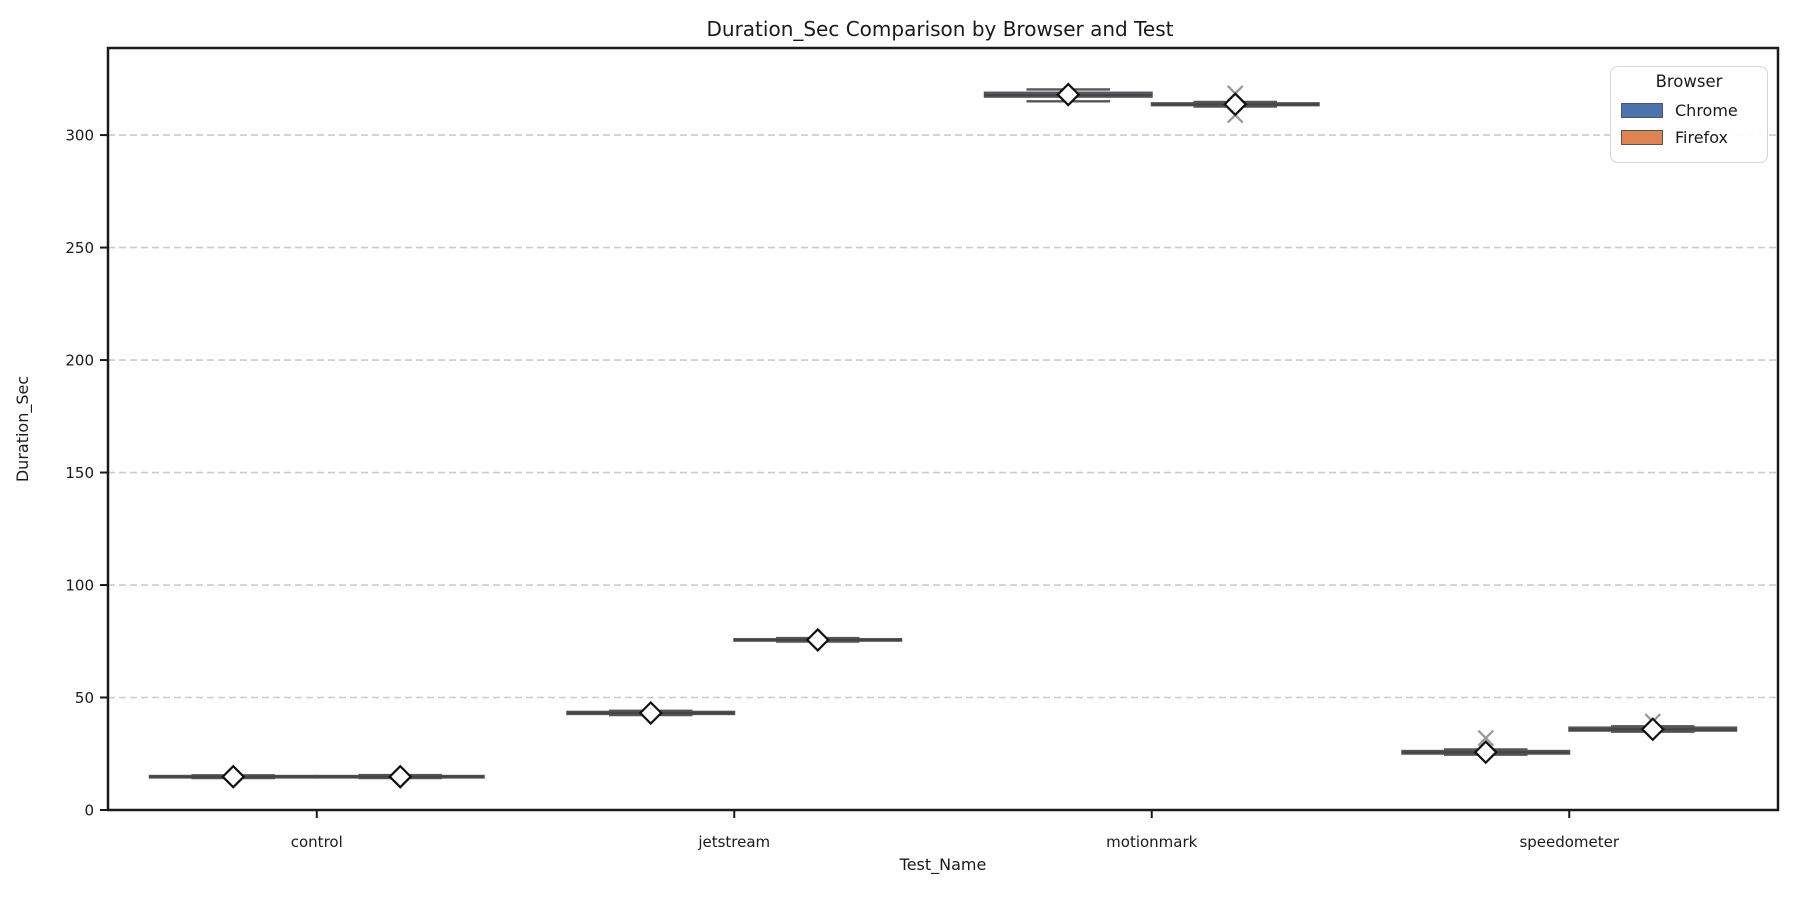  I want to click on y-tick-label-200: 200, so click(79, 361).